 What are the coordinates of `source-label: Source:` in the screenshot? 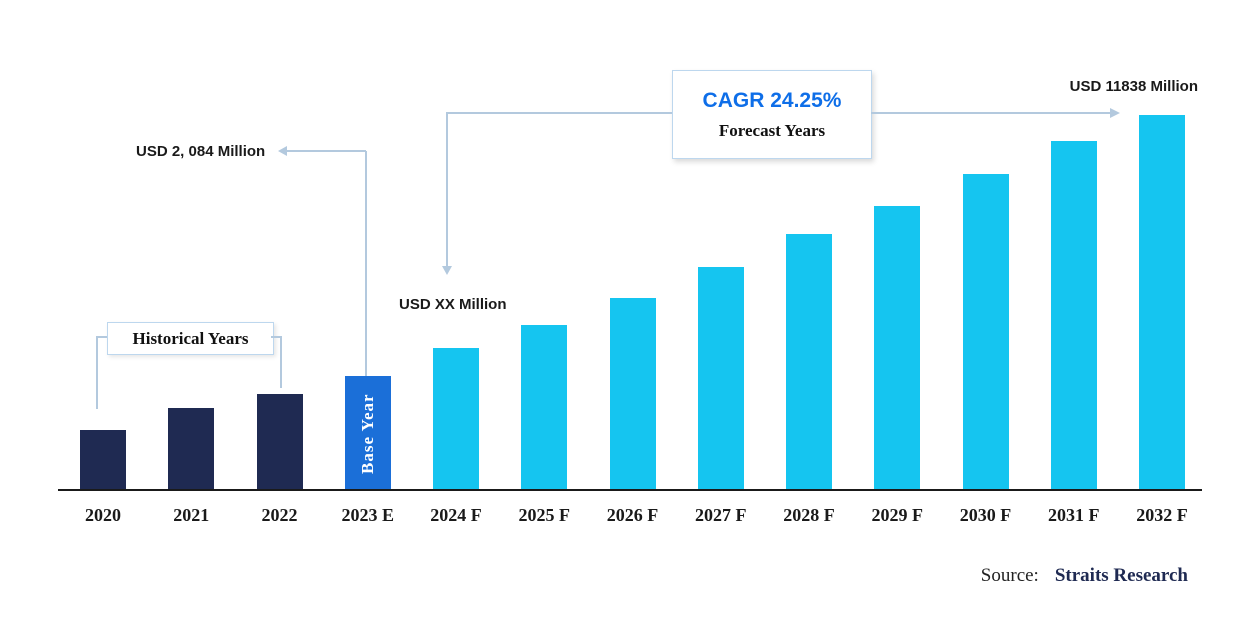 It's located at (1009, 575).